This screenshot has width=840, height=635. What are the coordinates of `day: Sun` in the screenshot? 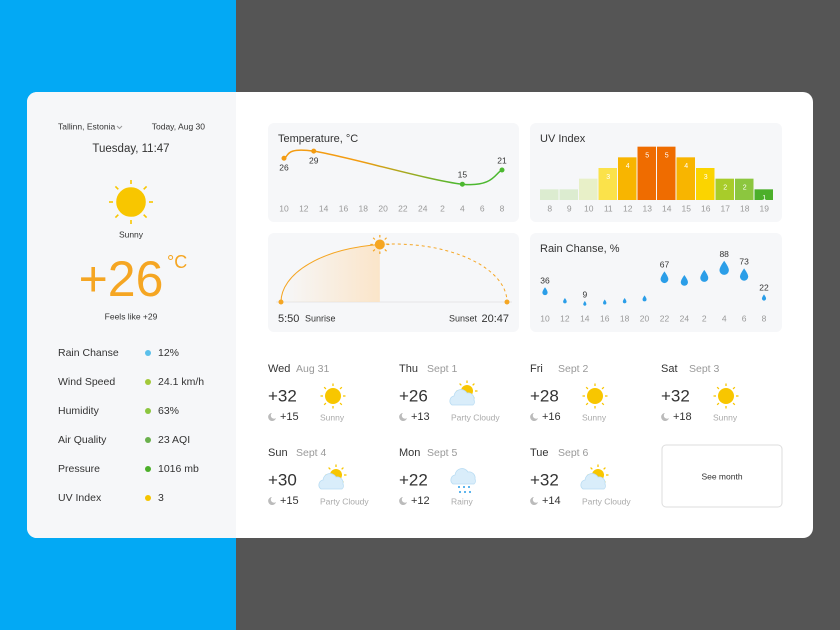 It's located at (278, 453).